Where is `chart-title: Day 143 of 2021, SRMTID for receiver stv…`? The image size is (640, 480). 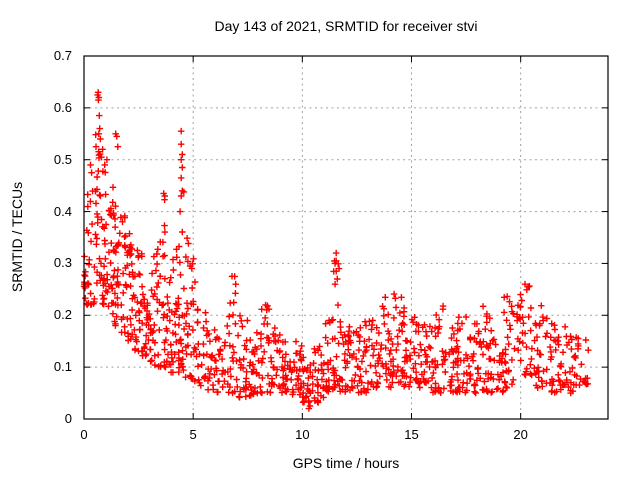
chart-title: Day 143 of 2021, SRMTID for receiver stv… is located at coordinates (346, 26).